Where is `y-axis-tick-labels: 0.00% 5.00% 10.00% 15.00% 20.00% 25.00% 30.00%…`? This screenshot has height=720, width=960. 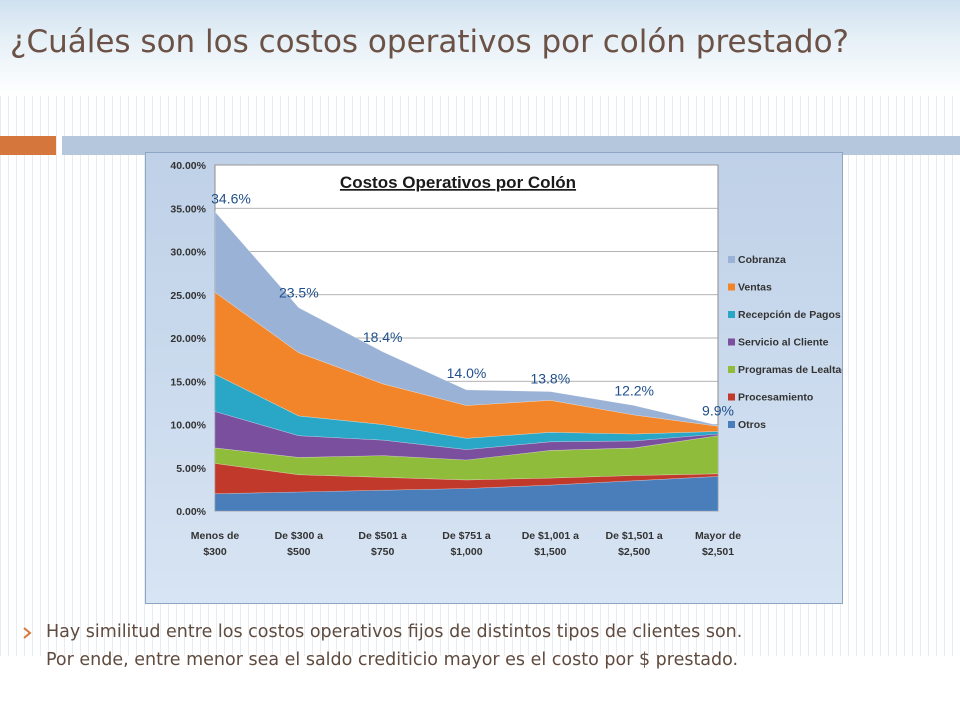 y-axis-tick-labels: 0.00% 5.00% 10.00% 15.00% 20.00% 25.00% 30.00%… is located at coordinates (188, 339).